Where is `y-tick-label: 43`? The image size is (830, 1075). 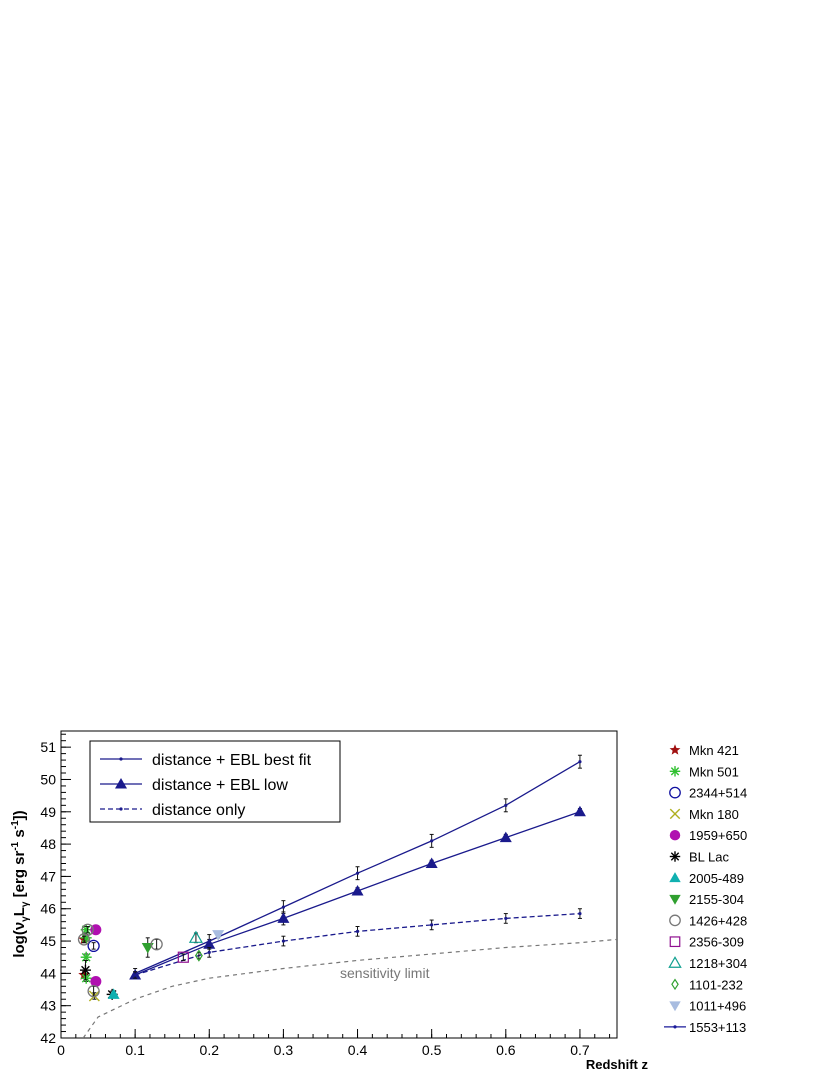
y-tick-label: 43 is located at coordinates (48, 1006).